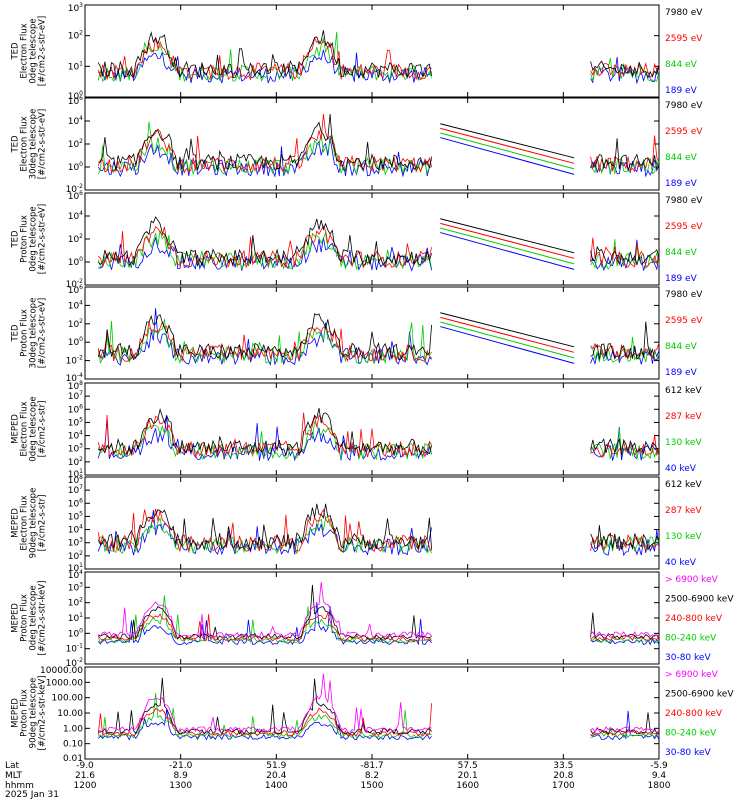 This screenshot has width=750, height=800. Describe the element at coordinates (75, 649) in the screenshot. I see `y-tick-label: 10⁻¹` at that location.